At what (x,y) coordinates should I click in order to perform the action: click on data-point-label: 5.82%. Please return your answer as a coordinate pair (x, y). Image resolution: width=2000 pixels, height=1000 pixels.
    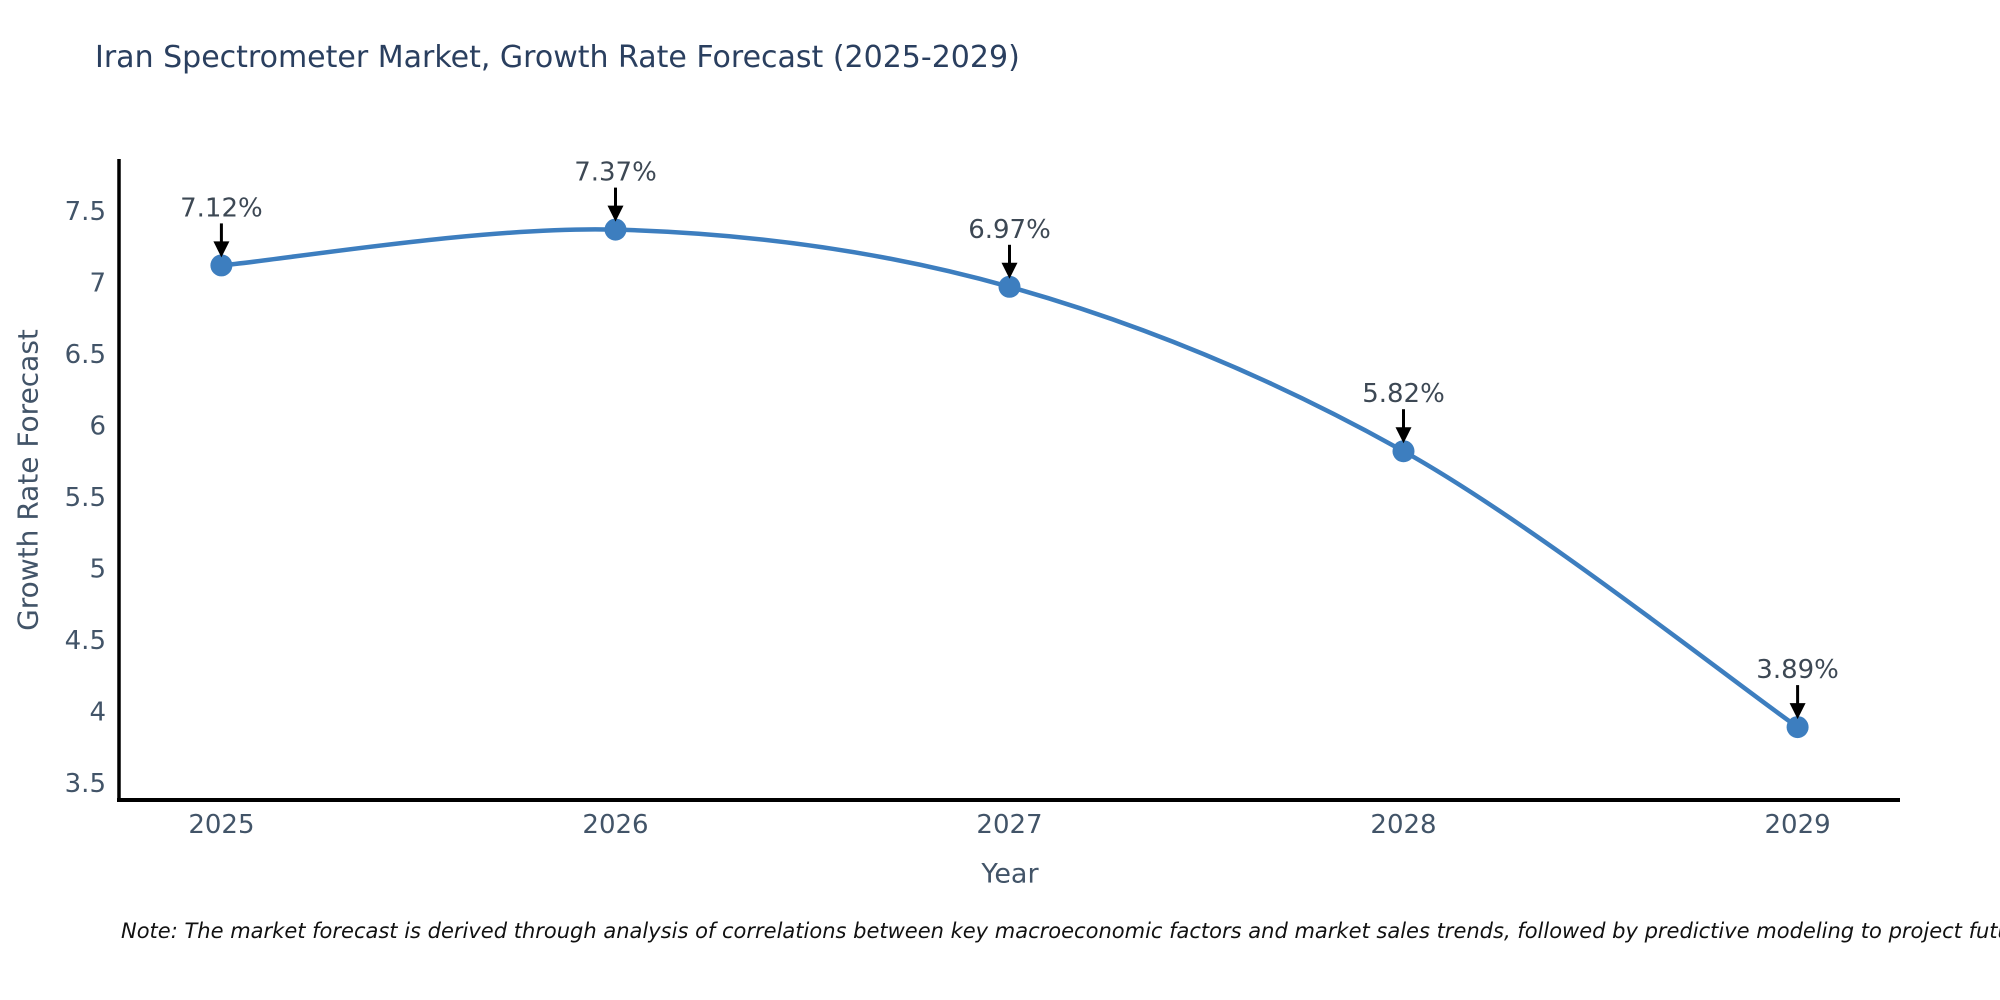
    Looking at the image, I should click on (1403, 394).